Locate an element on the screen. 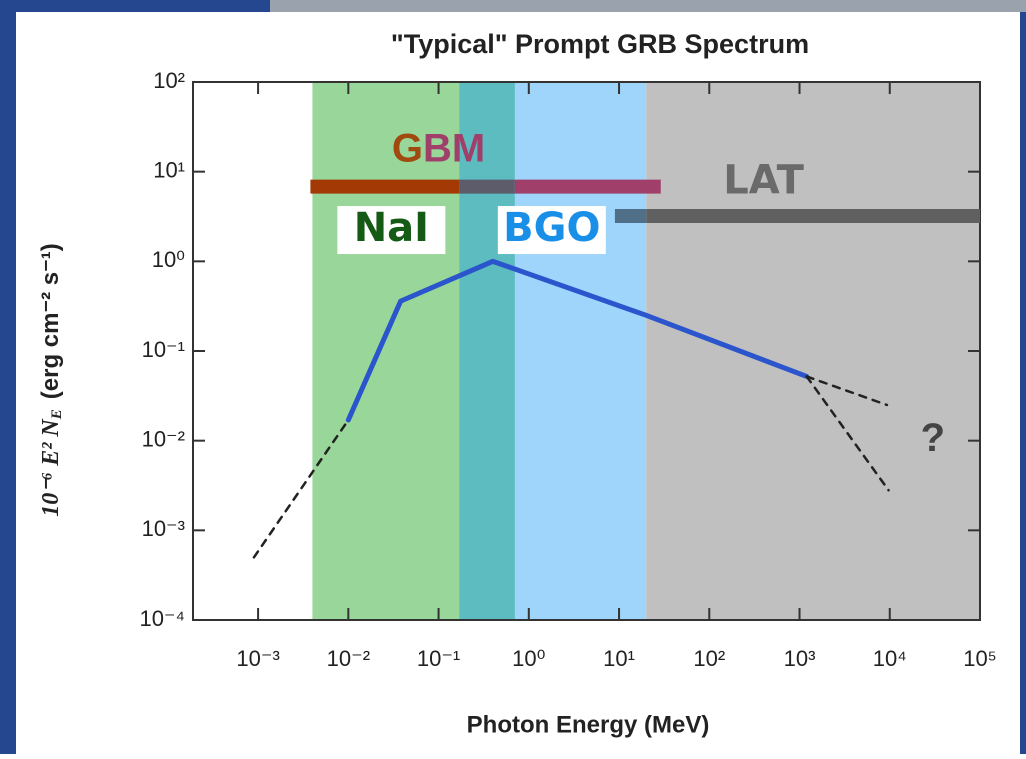  gbm-label: GBM is located at coordinates (438, 148).